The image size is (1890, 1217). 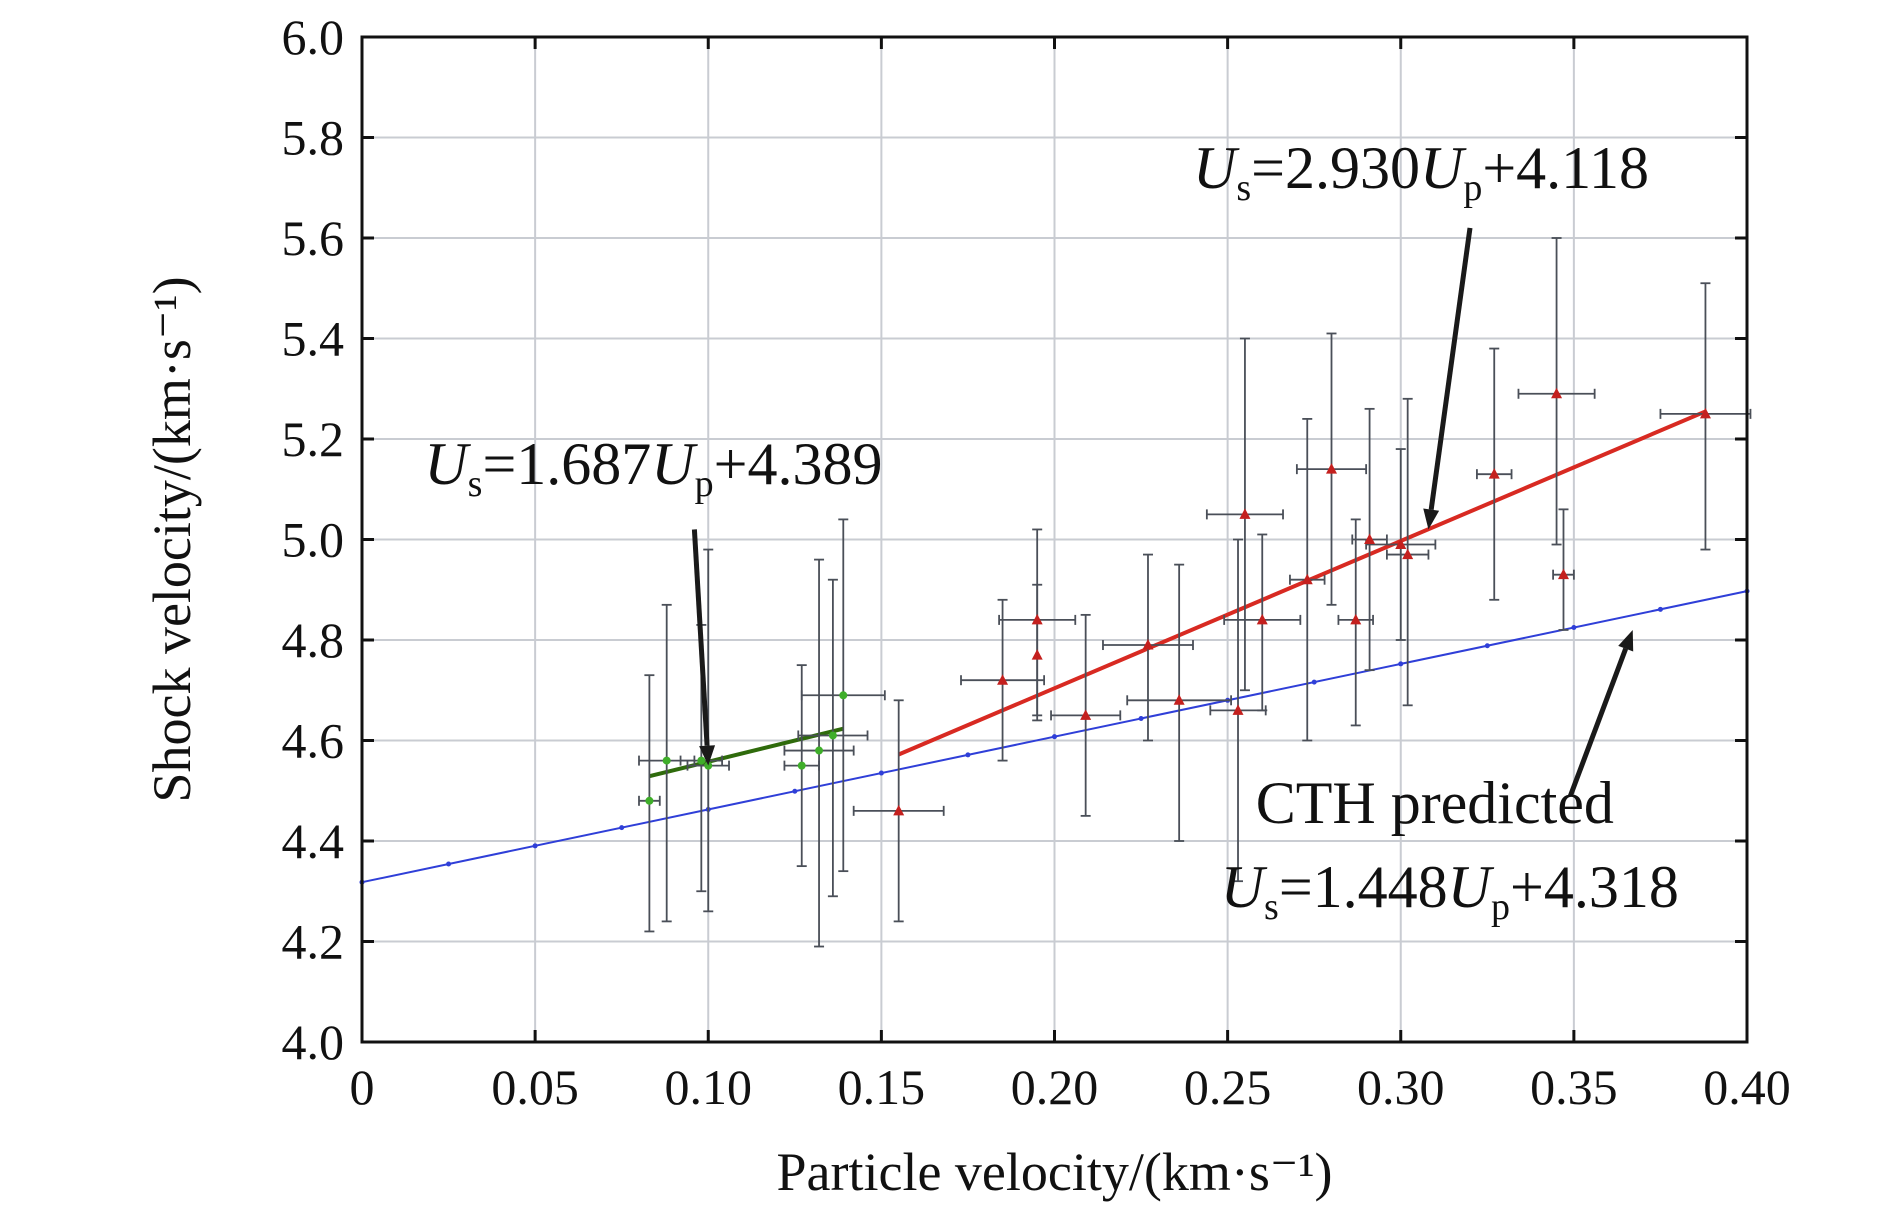 I want to click on y-tick-label: 4.6, so click(x=313, y=741).